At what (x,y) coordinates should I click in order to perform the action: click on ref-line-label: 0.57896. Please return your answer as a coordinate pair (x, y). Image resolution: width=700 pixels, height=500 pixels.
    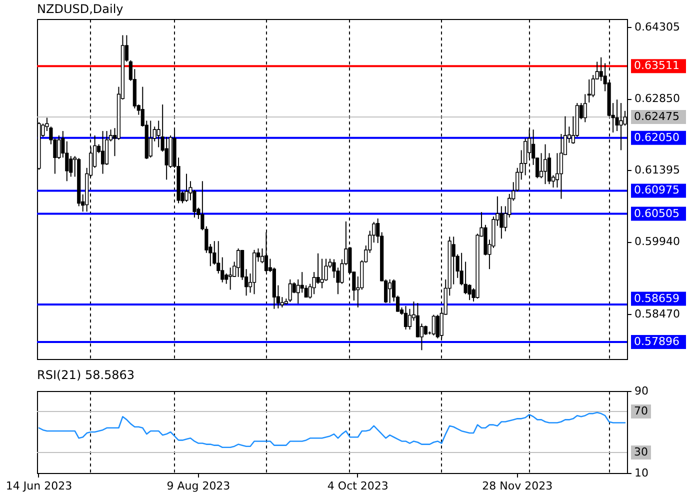
    Looking at the image, I should click on (657, 341).